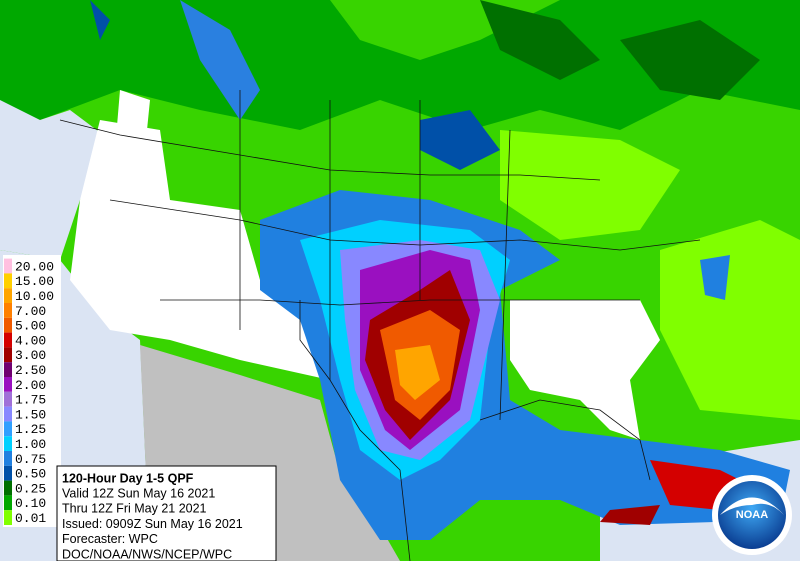  What do you see at coordinates (30, 355) in the screenshot?
I see `legend-label: 3.00` at bounding box center [30, 355].